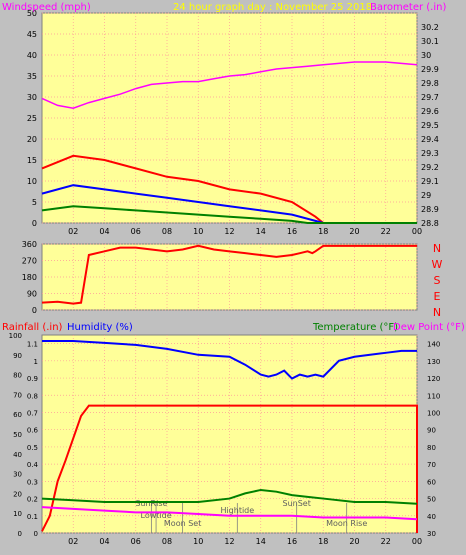 The width and height of the screenshot is (466, 555). Describe the element at coordinates (430, 69) in the screenshot. I see `barometer-y-tick-label: 29.9` at that location.